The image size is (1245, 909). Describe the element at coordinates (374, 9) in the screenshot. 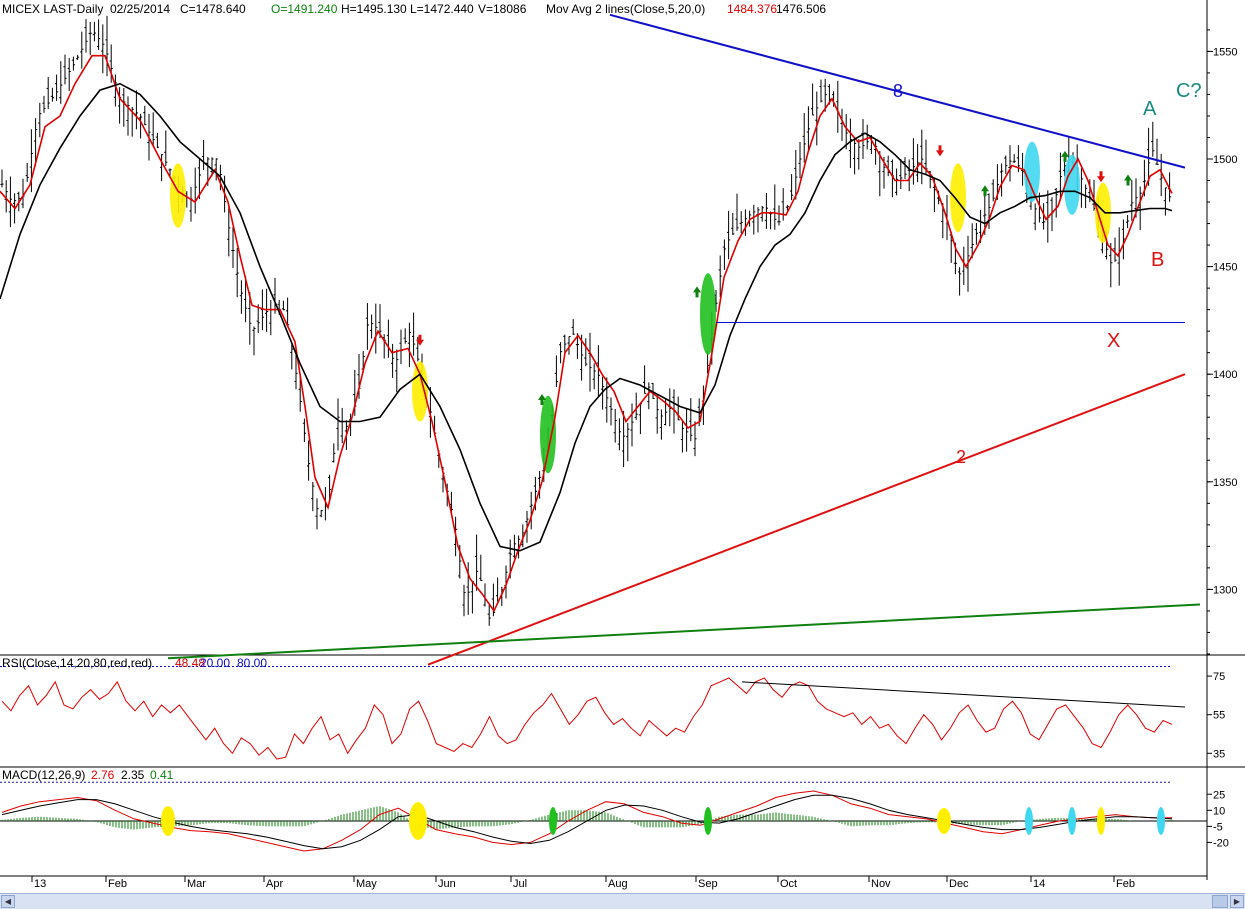

I see `header-high: H=1495.130` at that location.